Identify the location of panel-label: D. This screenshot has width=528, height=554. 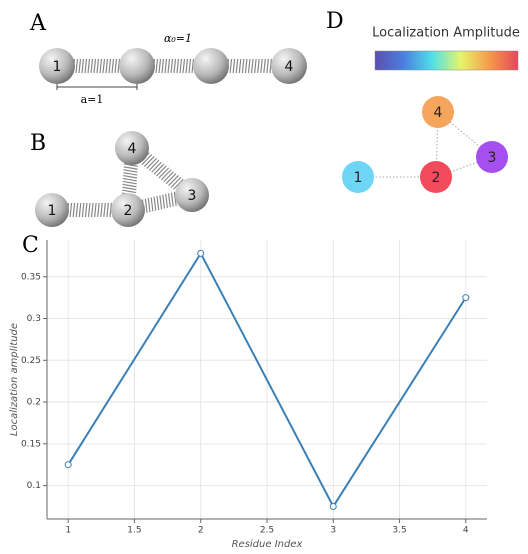
(335, 21).